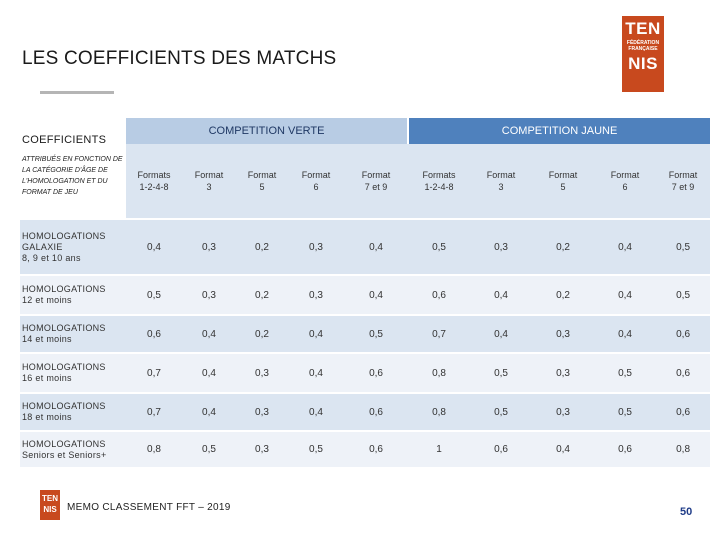  Describe the element at coordinates (643, 28) in the screenshot. I see `logo-text-top: TEN` at that location.